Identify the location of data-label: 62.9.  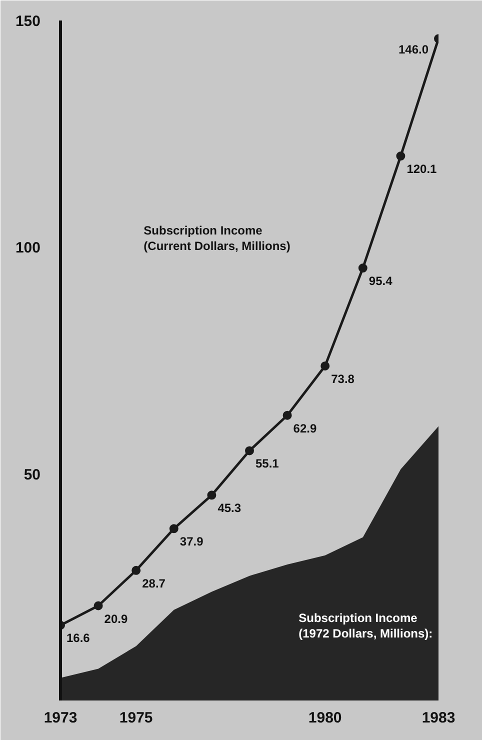
(305, 428).